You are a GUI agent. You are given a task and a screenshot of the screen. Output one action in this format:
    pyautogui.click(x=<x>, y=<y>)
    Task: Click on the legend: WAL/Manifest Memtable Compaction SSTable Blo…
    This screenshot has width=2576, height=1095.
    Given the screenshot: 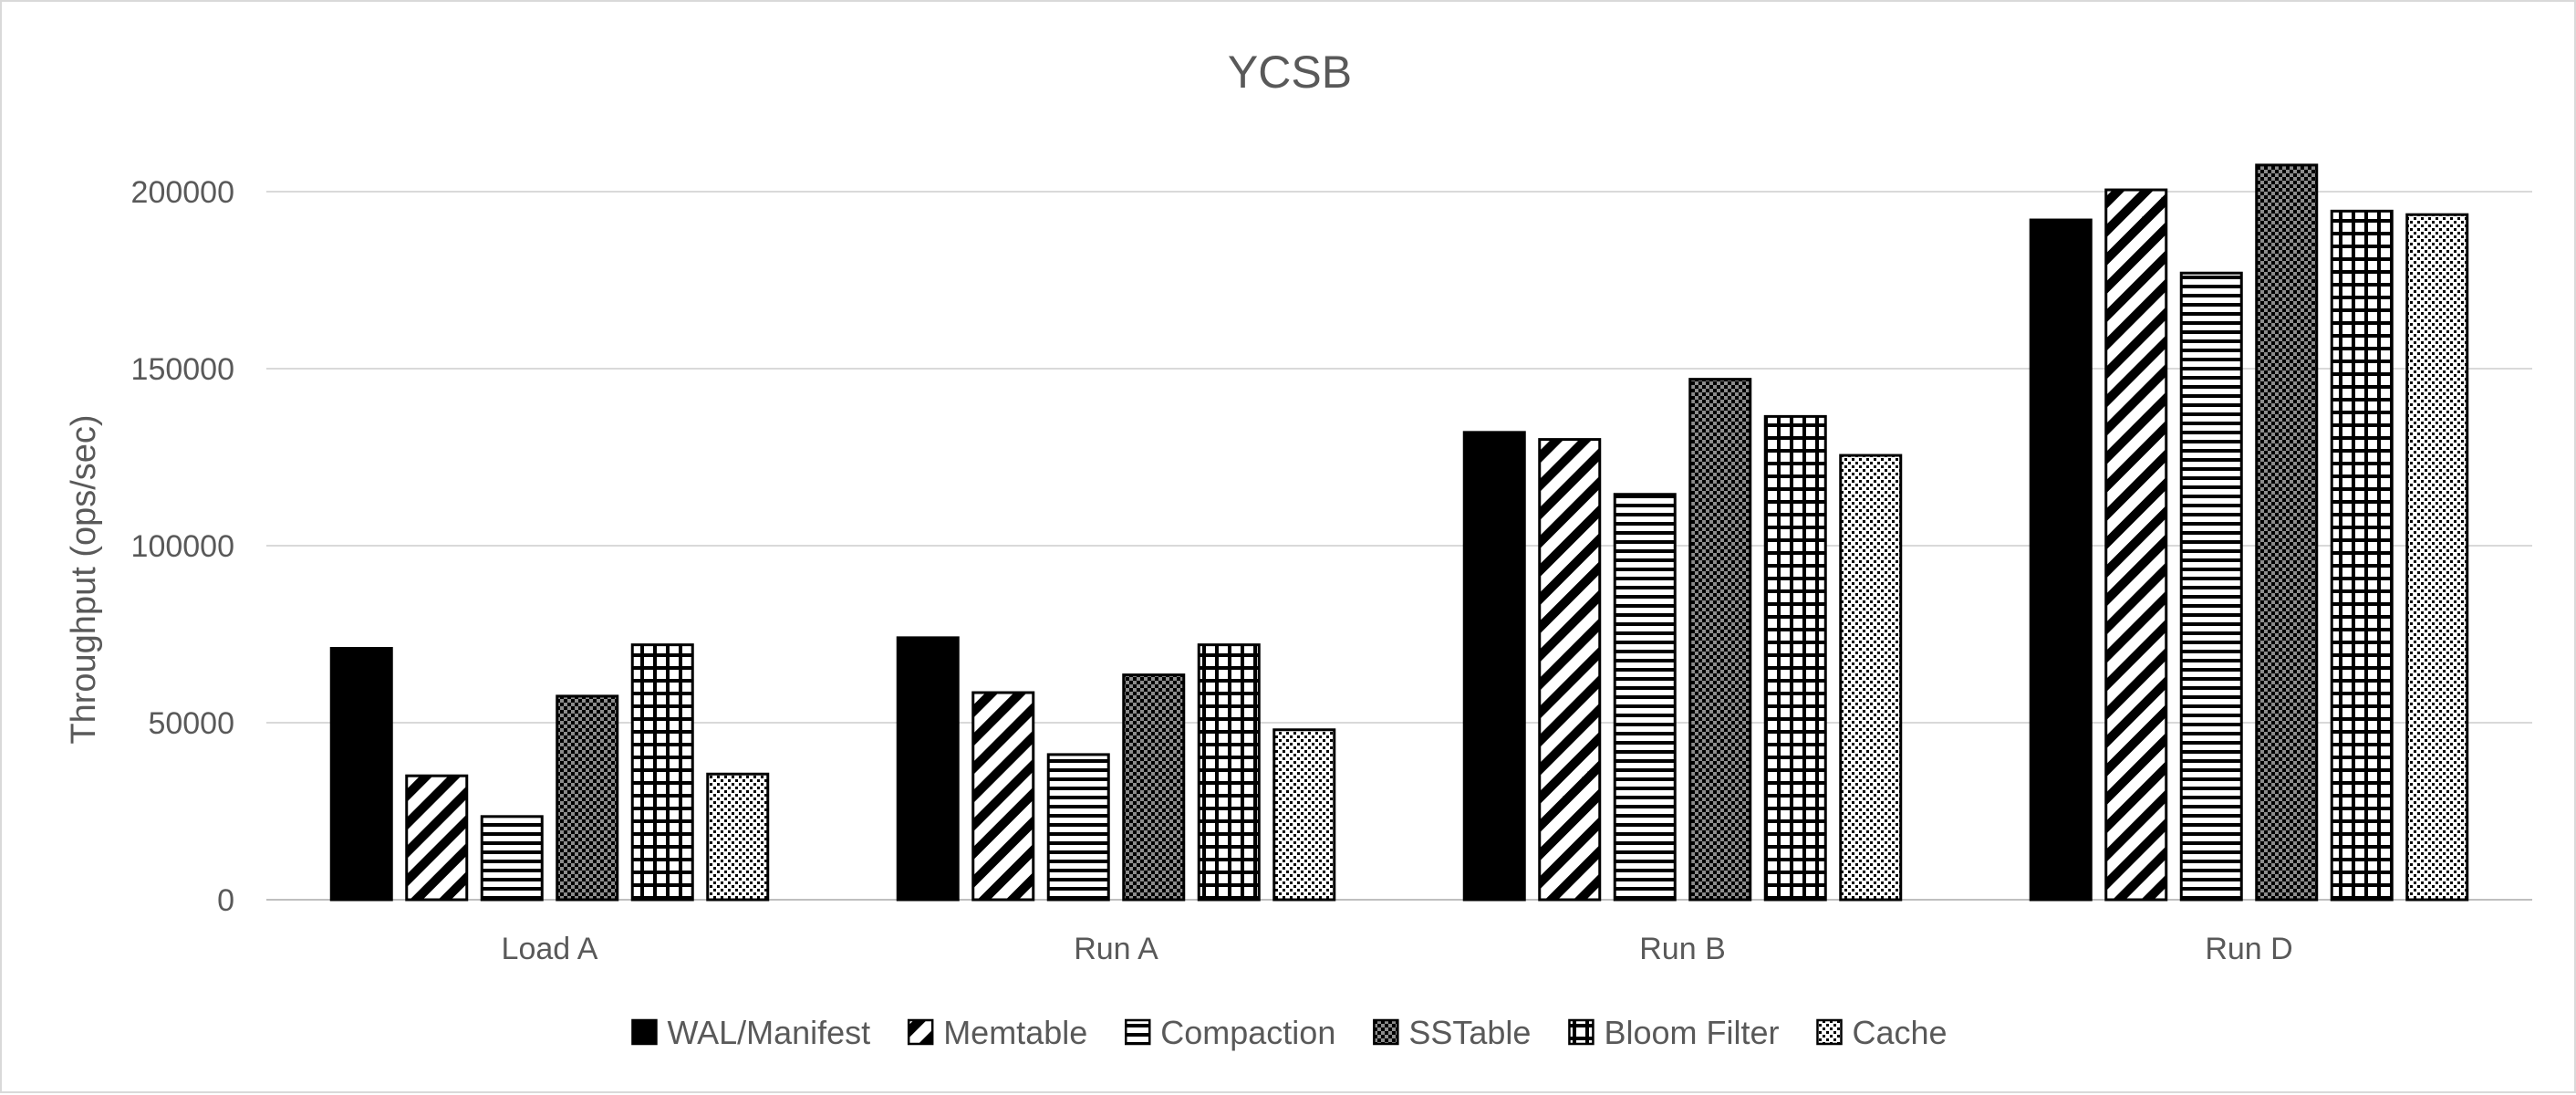 What is the action you would take?
    pyautogui.click(x=1289, y=1032)
    